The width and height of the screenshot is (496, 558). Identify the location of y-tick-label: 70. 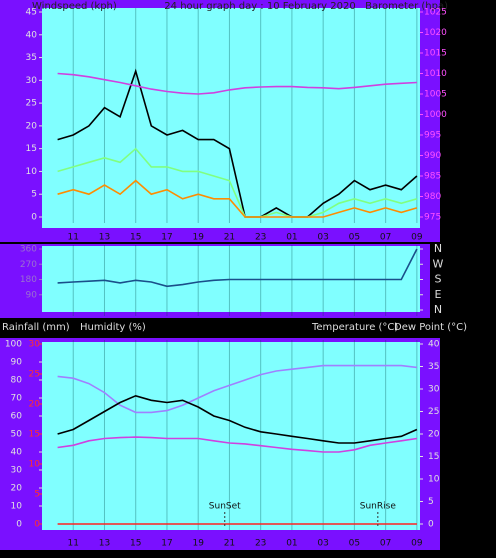
(17, 399).